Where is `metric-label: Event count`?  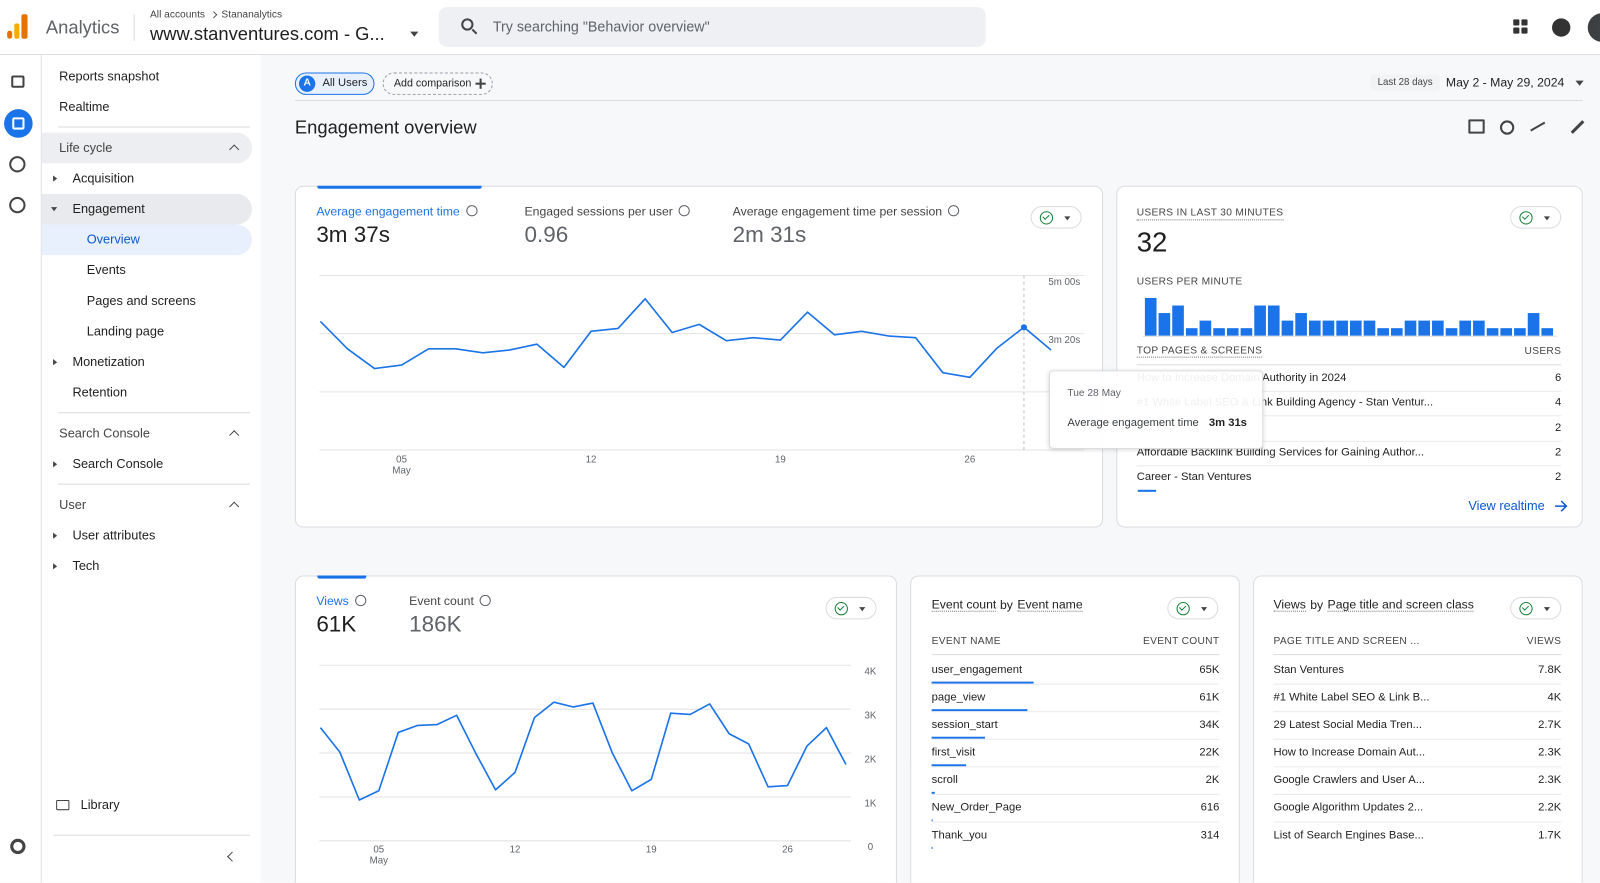 metric-label: Event count is located at coordinates (441, 601).